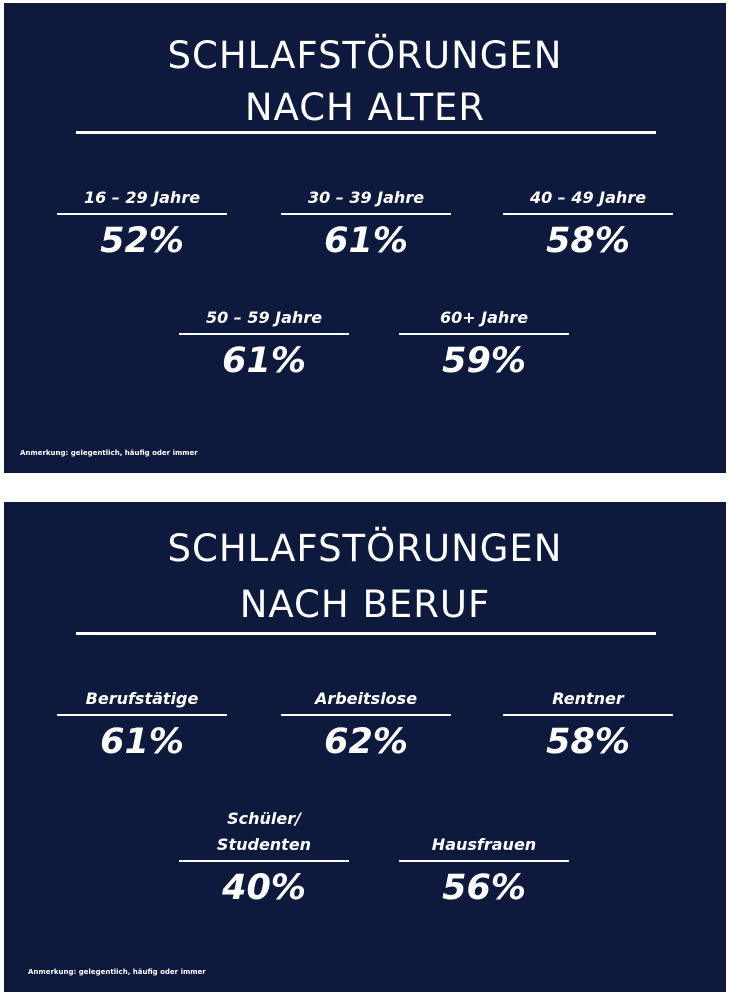 This screenshot has height=997, width=732. What do you see at coordinates (366, 132) in the screenshot?
I see `age-title-divider` at bounding box center [366, 132].